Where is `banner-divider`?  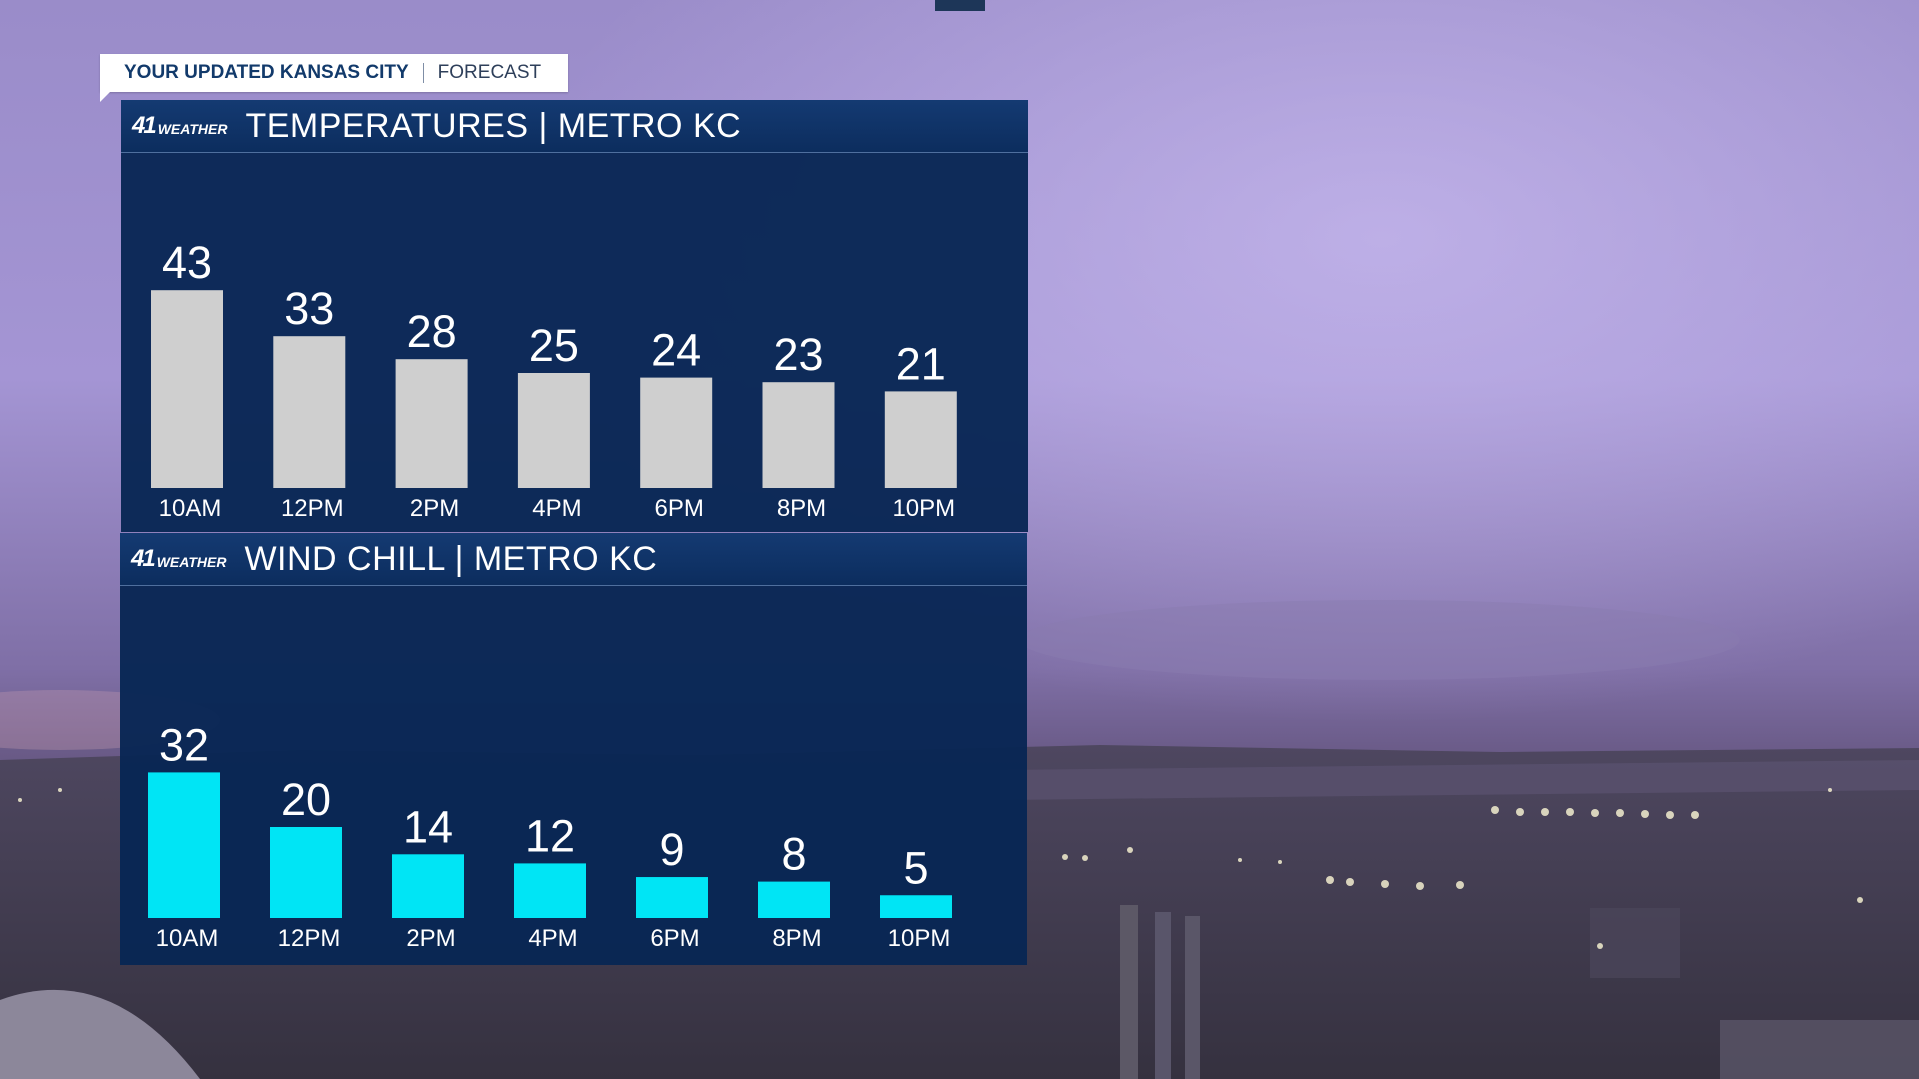 banner-divider is located at coordinates (423, 73).